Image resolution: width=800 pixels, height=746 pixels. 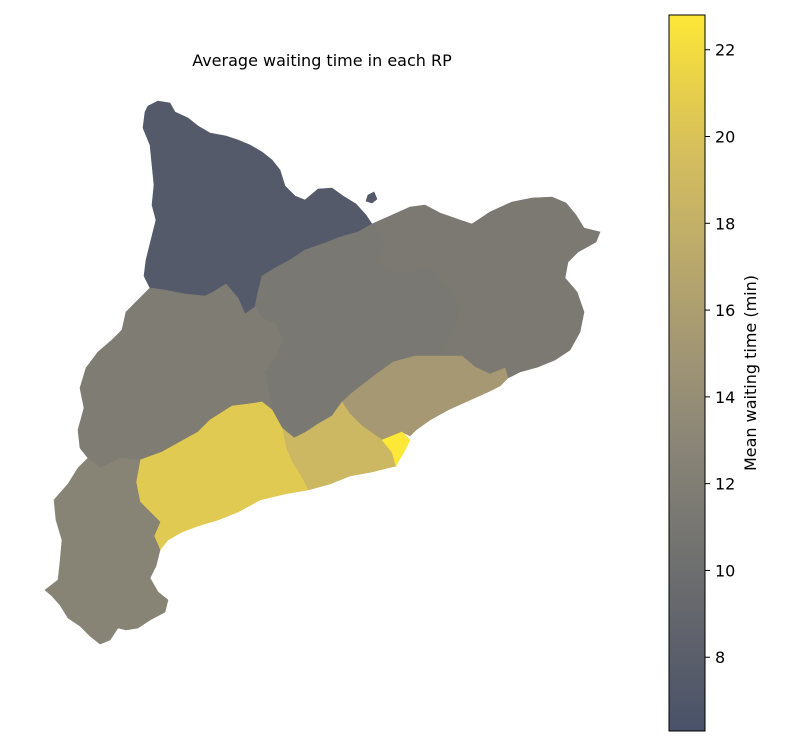 I want to click on colorbar-tick-label: 22, so click(x=725, y=50).